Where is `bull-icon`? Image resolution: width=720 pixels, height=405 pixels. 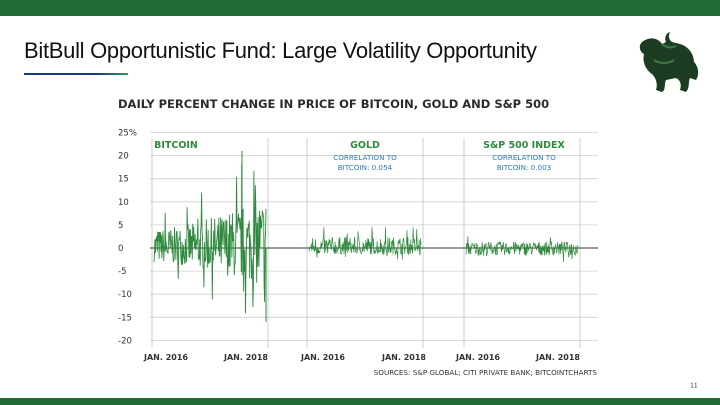
bull-icon is located at coordinates (669, 62).